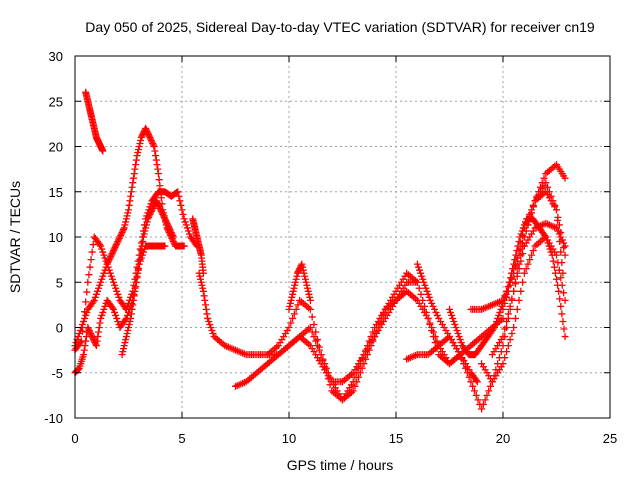 This screenshot has height=480, width=640. Describe the element at coordinates (53, 418) in the screenshot. I see `y-tick-label: -10` at that location.